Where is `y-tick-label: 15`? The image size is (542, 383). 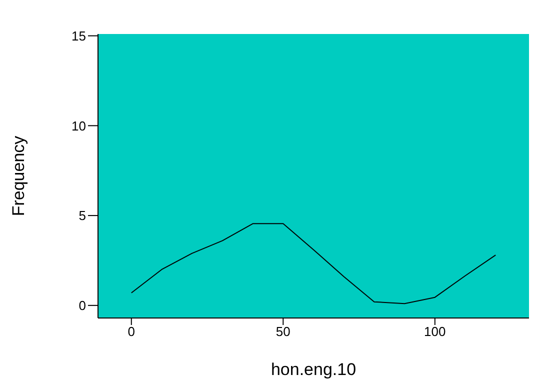 y-tick-label: 15 is located at coordinates (79, 36).